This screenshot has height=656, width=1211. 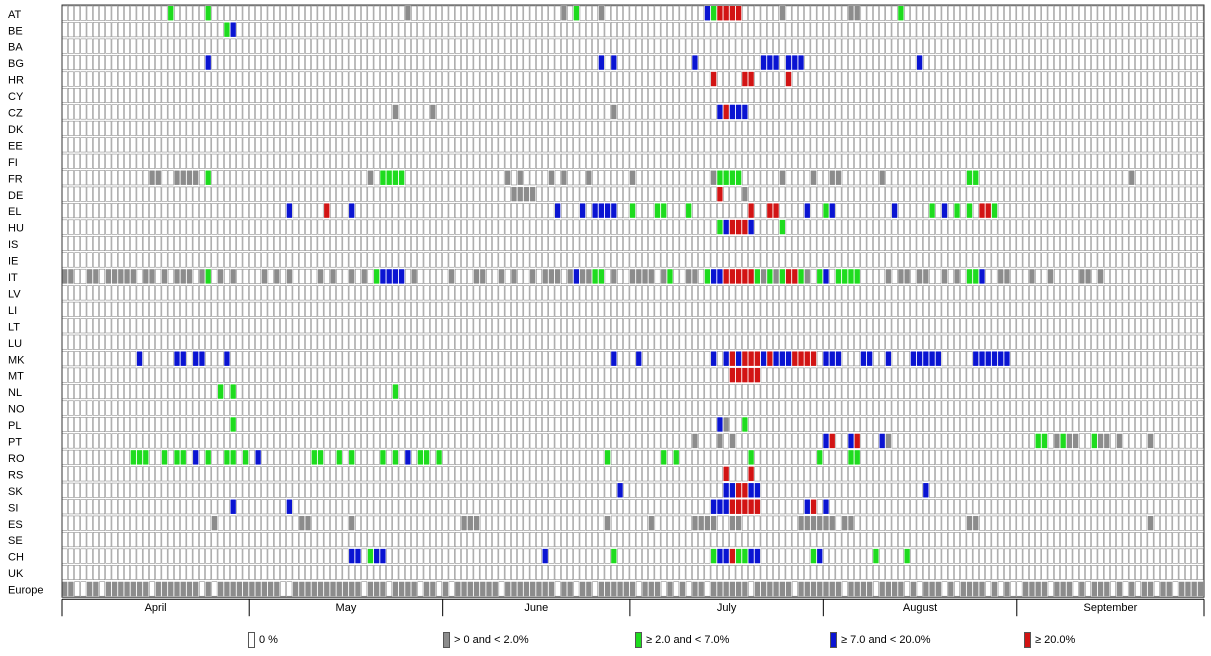 I want to click on row-label-es: ES, so click(x=15, y=525).